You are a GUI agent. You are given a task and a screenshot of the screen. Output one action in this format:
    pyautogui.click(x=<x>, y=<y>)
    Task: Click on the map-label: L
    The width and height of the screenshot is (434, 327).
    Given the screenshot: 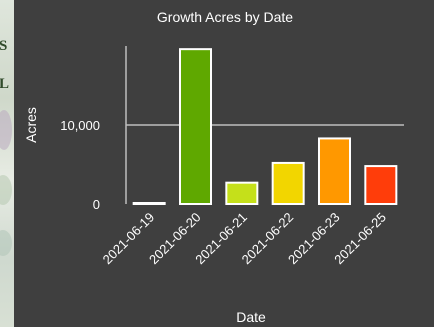 What is the action you would take?
    pyautogui.click(x=5, y=84)
    